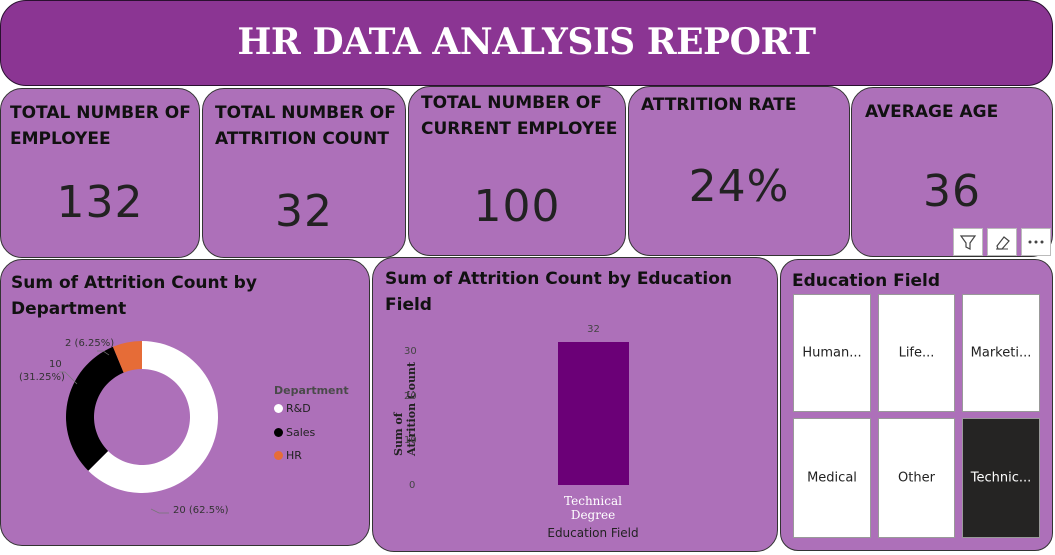  I want to click on clear-selections-button, so click(1002, 242).